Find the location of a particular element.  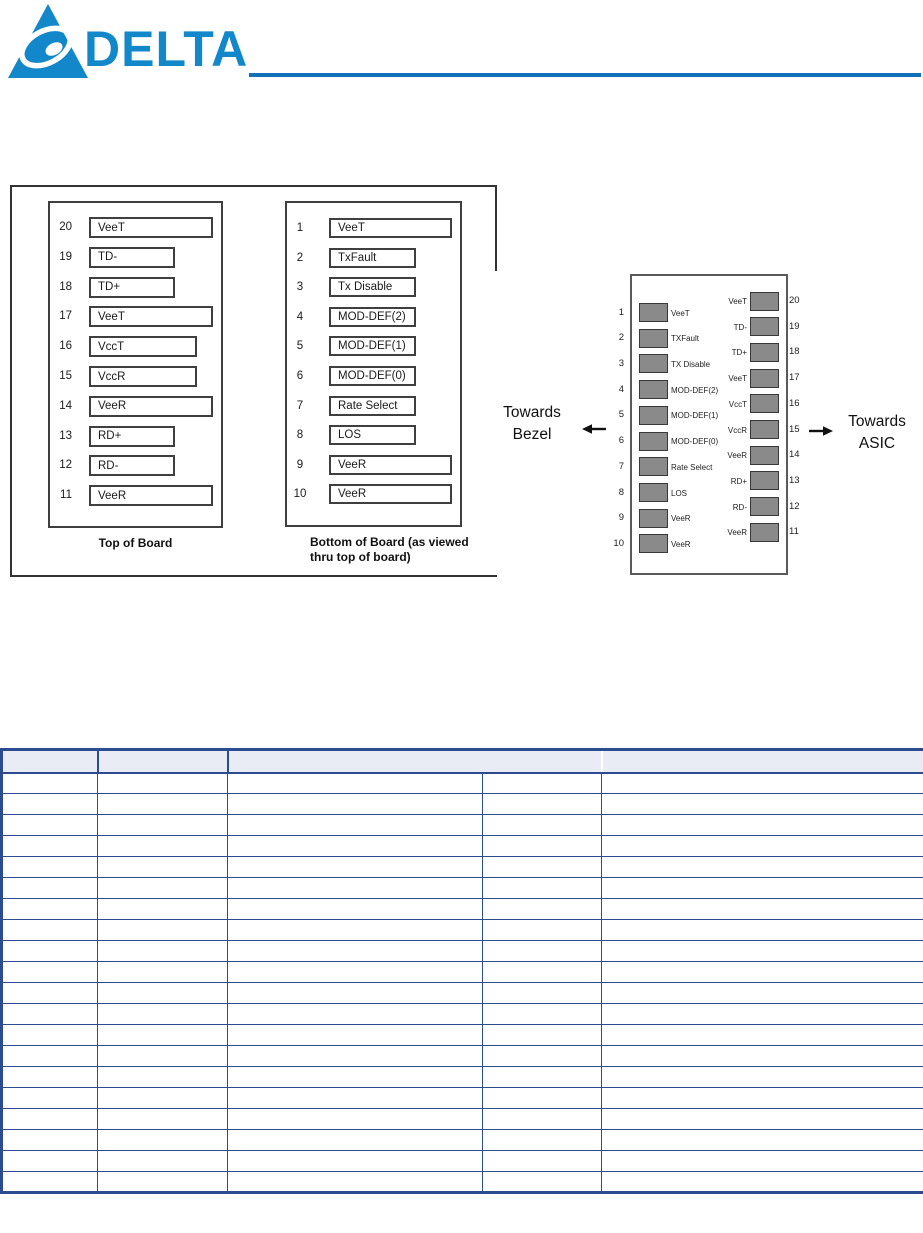

table-head is located at coordinates (462, 761).